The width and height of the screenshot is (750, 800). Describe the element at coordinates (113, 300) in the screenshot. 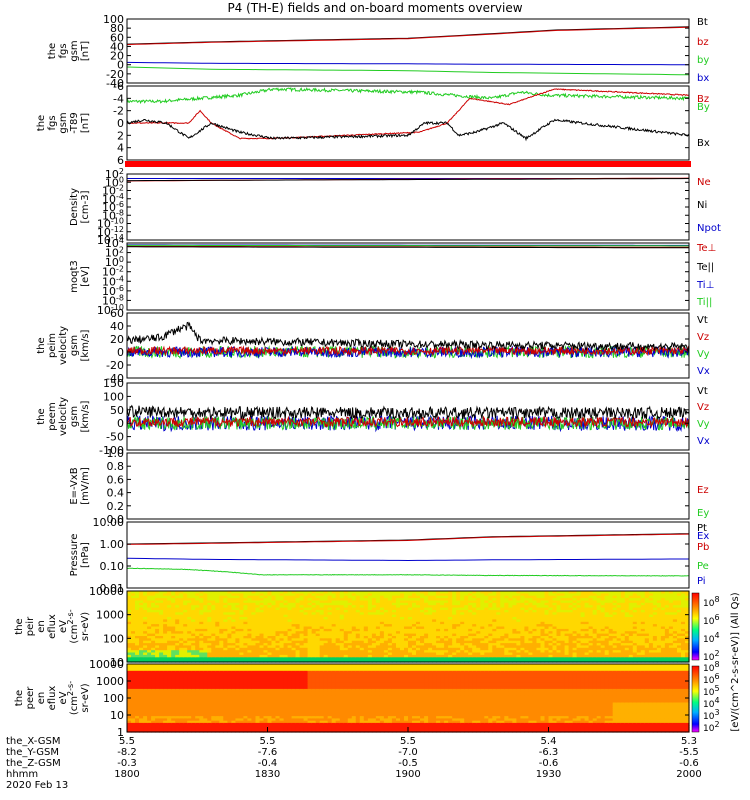

I see `y-tick-label: 10-8` at that location.